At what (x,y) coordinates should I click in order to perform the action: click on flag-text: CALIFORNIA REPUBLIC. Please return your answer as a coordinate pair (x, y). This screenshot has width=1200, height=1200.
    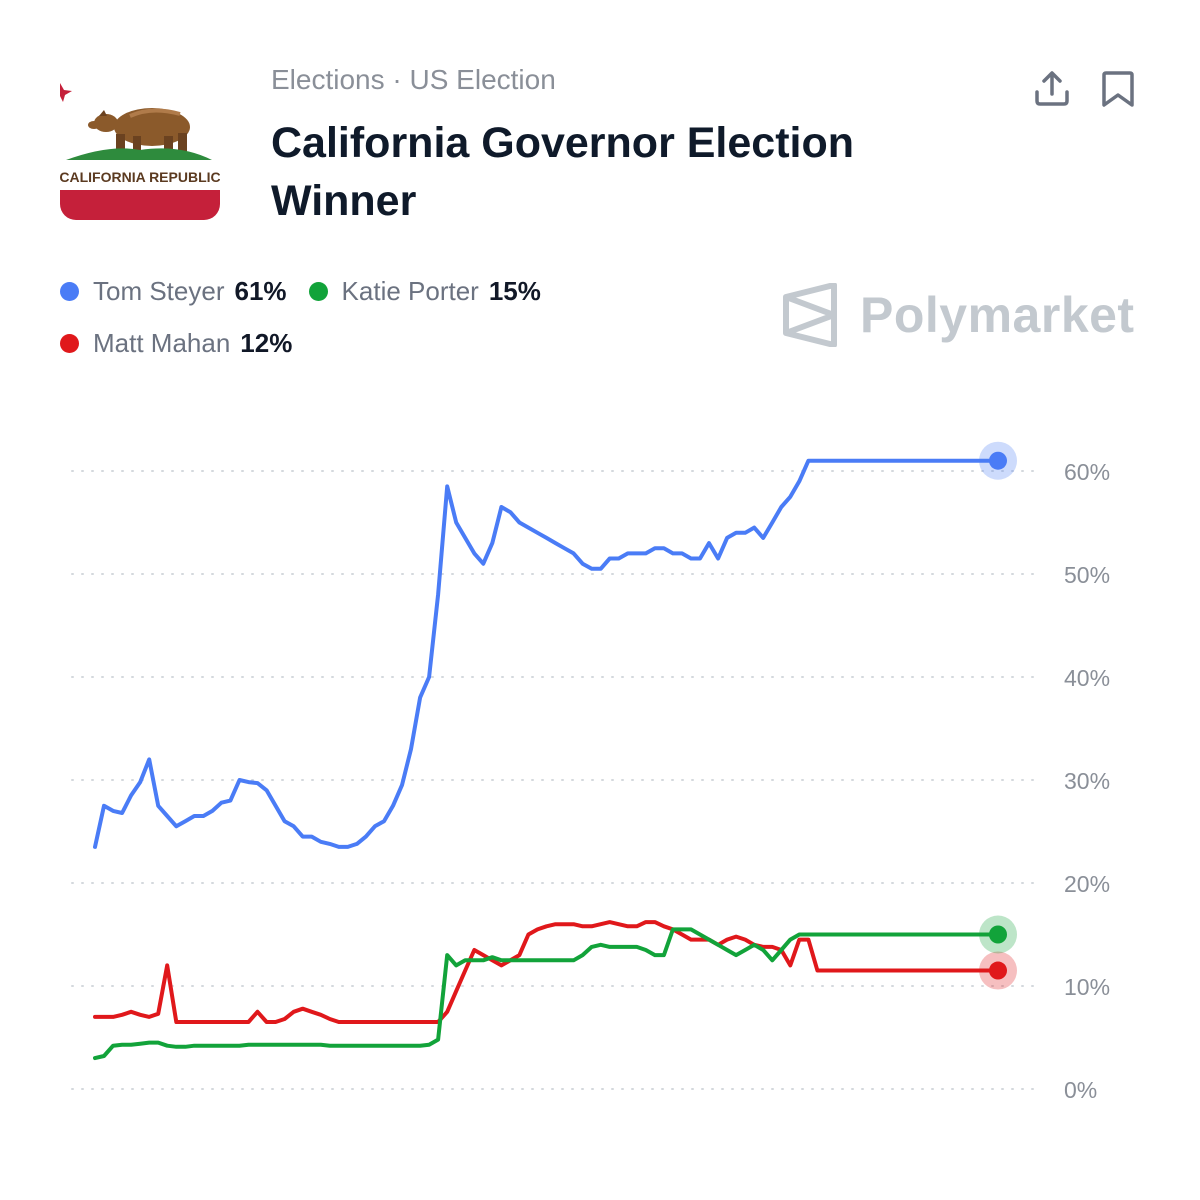
    Looking at the image, I should click on (140, 177).